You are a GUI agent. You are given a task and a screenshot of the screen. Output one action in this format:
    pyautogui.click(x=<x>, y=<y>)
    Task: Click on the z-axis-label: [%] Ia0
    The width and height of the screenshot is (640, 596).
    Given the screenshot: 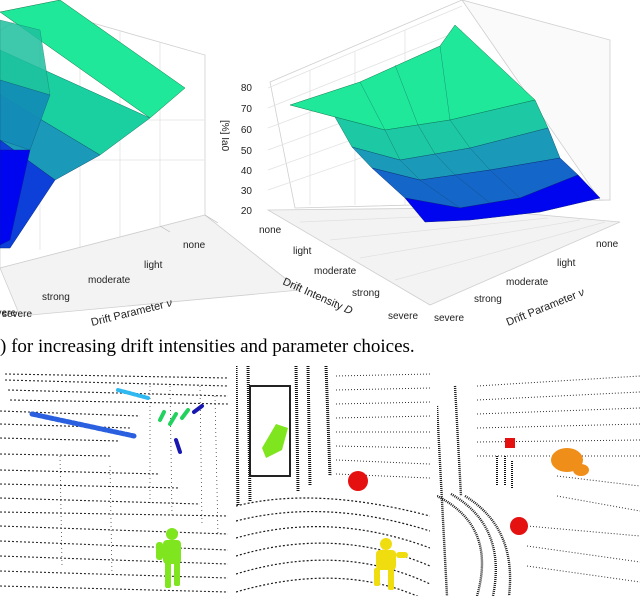 What is the action you would take?
    pyautogui.click(x=224, y=136)
    